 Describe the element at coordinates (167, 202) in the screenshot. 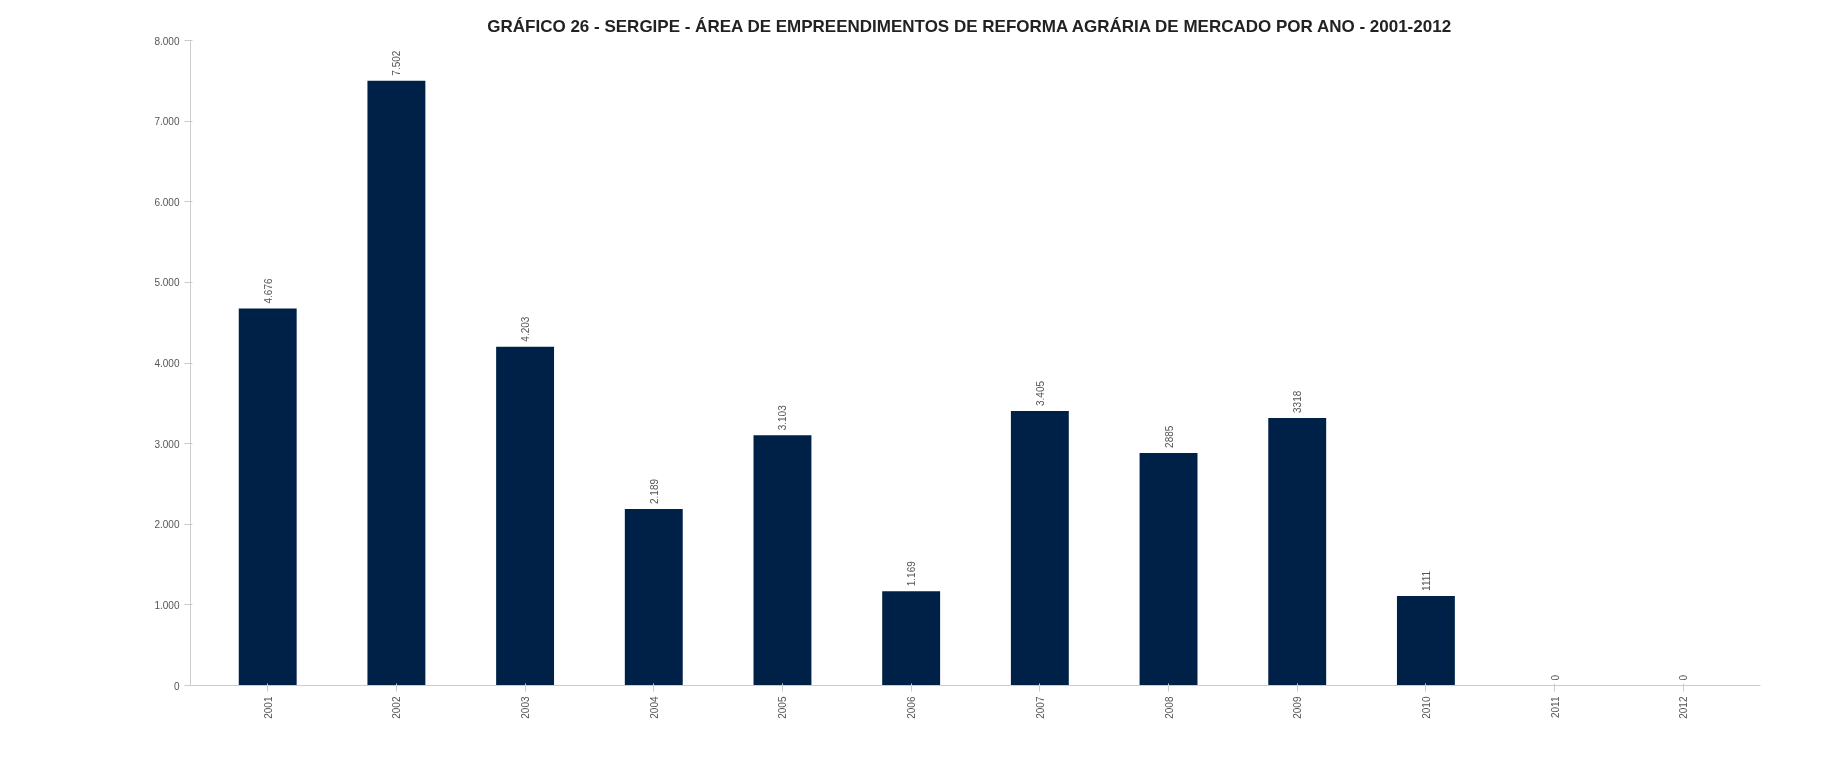

I see `y-tick-label: 6.000` at that location.